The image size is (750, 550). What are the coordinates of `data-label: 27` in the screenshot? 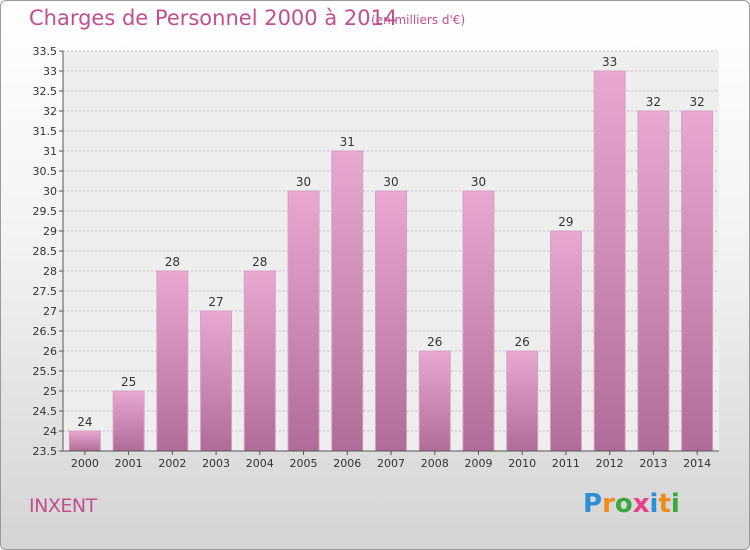 It's located at (215, 302).